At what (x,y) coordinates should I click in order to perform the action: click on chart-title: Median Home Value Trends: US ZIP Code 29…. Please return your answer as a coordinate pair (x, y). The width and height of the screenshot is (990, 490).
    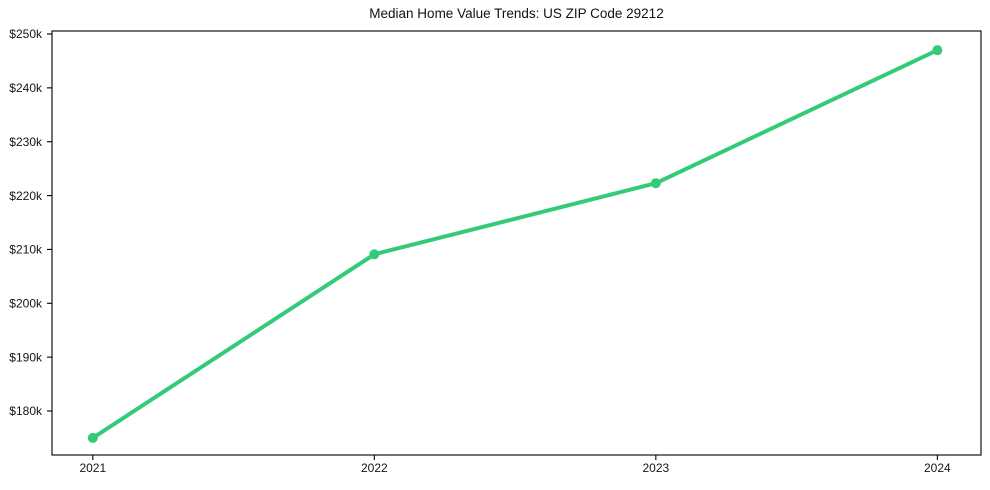
    Looking at the image, I should click on (516, 13).